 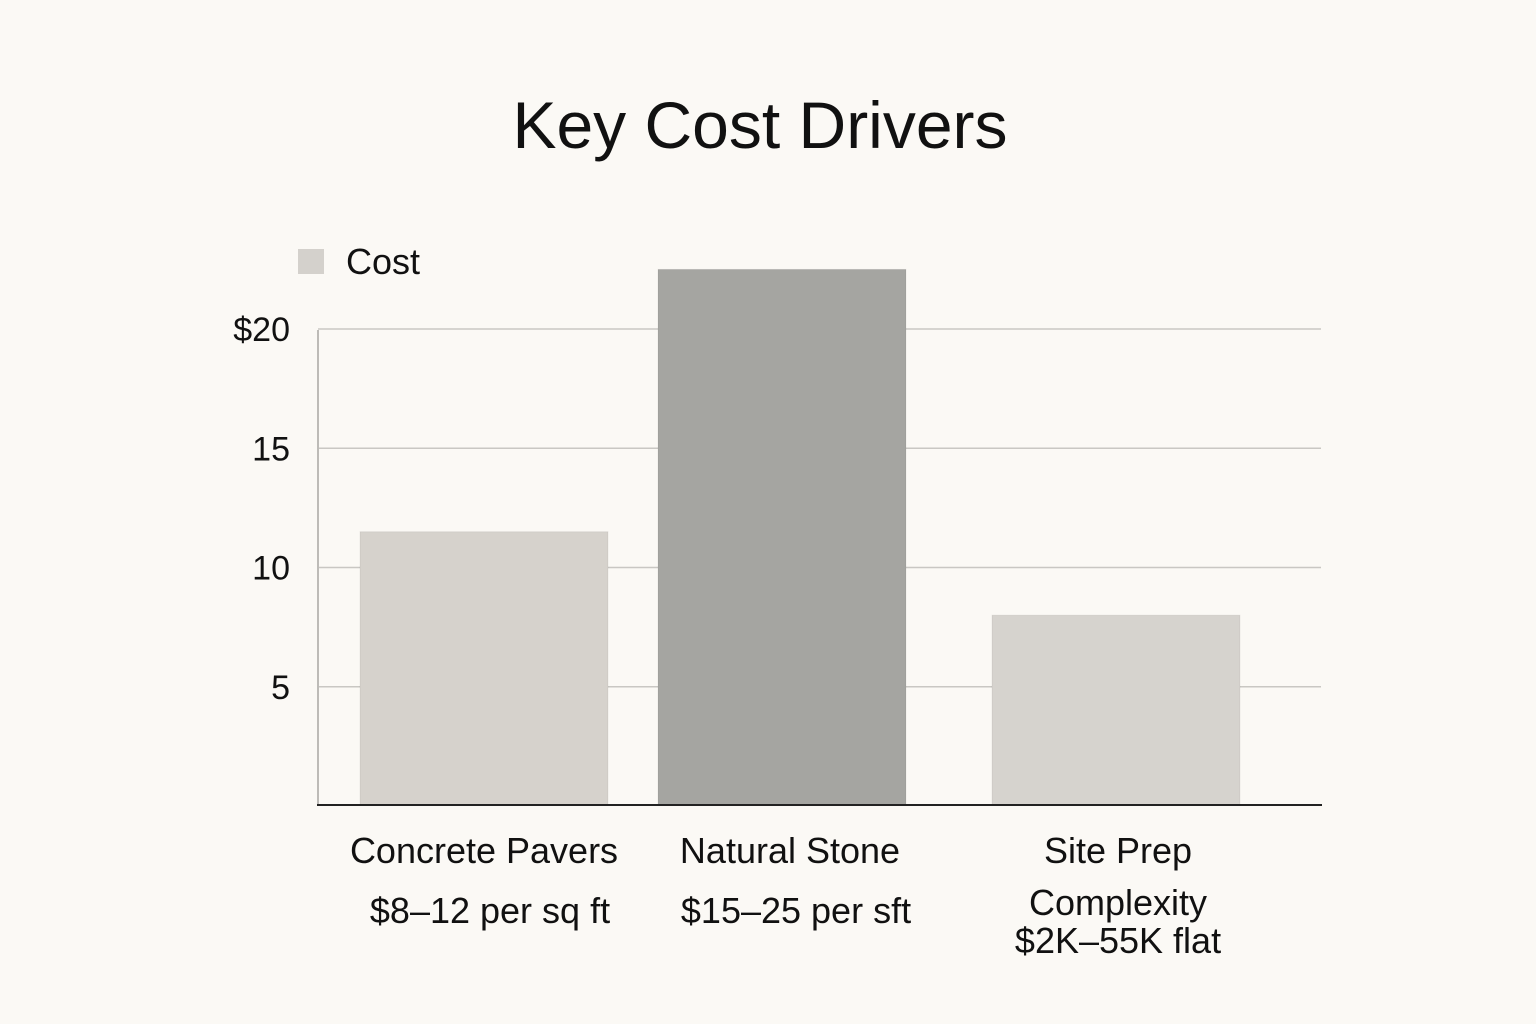 What do you see at coordinates (271, 569) in the screenshot?
I see `y-tick-label: 10` at bounding box center [271, 569].